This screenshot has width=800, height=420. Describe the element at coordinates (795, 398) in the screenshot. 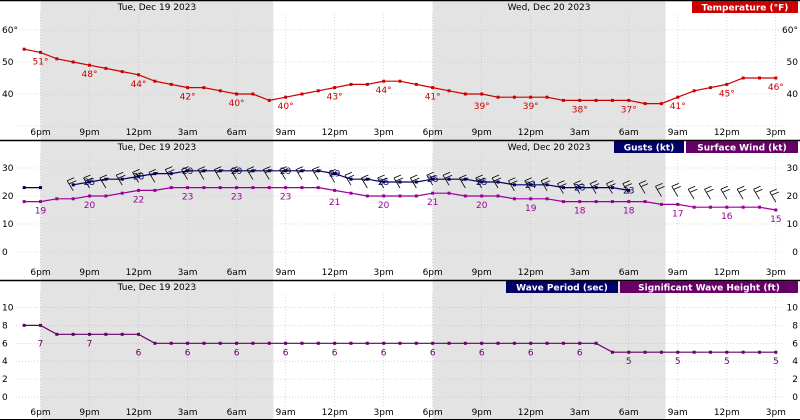

I see `y-tick-label-right: 0` at that location.